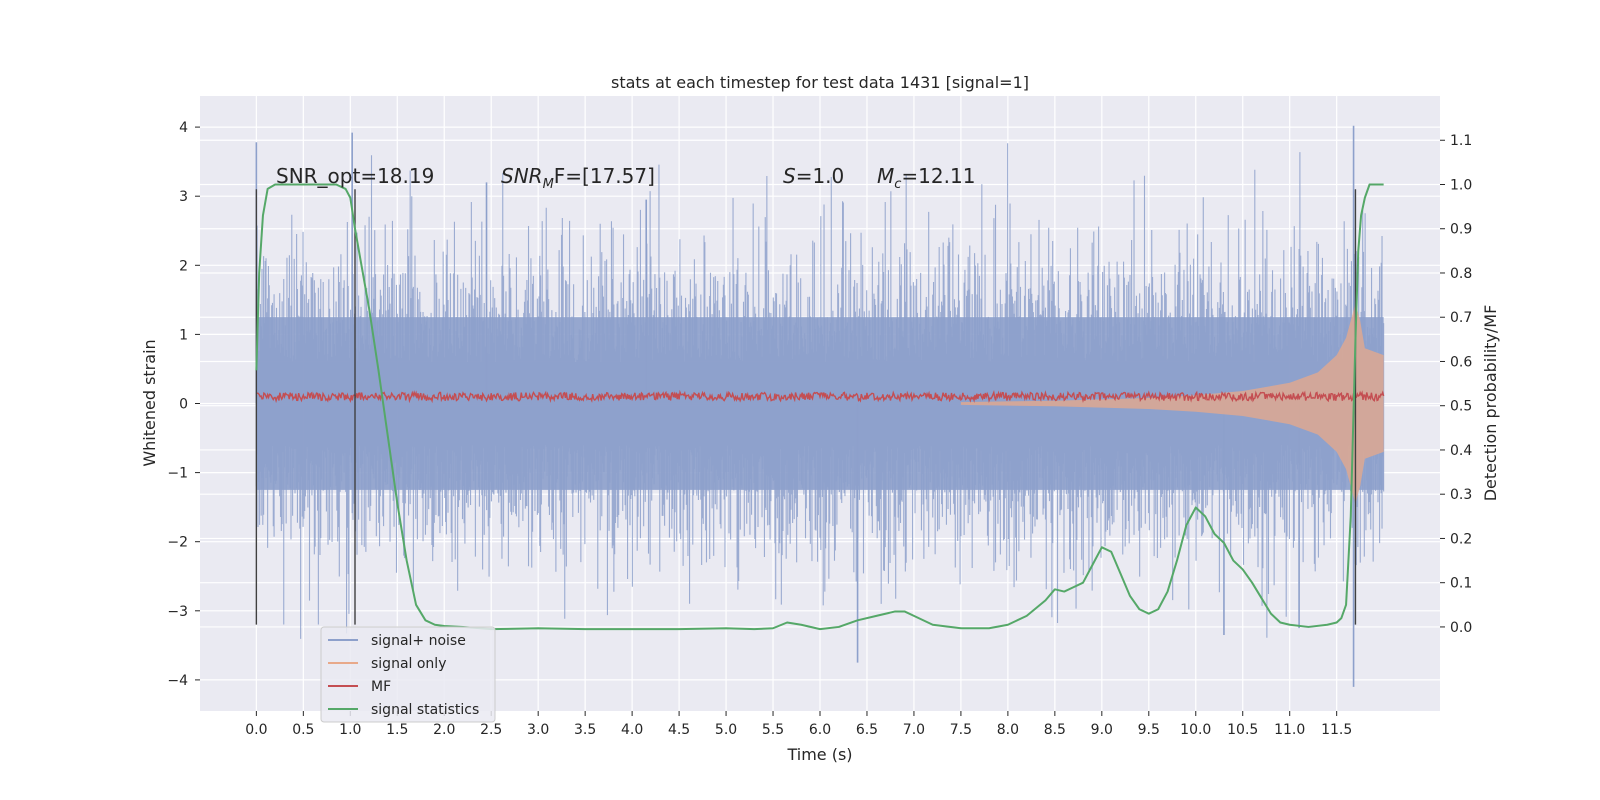 Image resolution: width=1600 pixels, height=800 pixels. I want to click on x-tick-label: 5.0, so click(726, 730).